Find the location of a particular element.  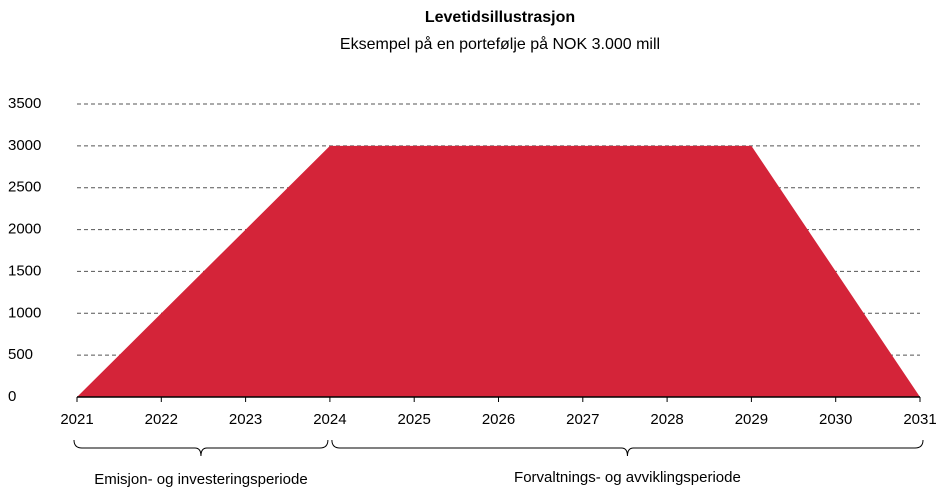

annotation: Emisjon- og investeringsperiode is located at coordinates (200, 479).